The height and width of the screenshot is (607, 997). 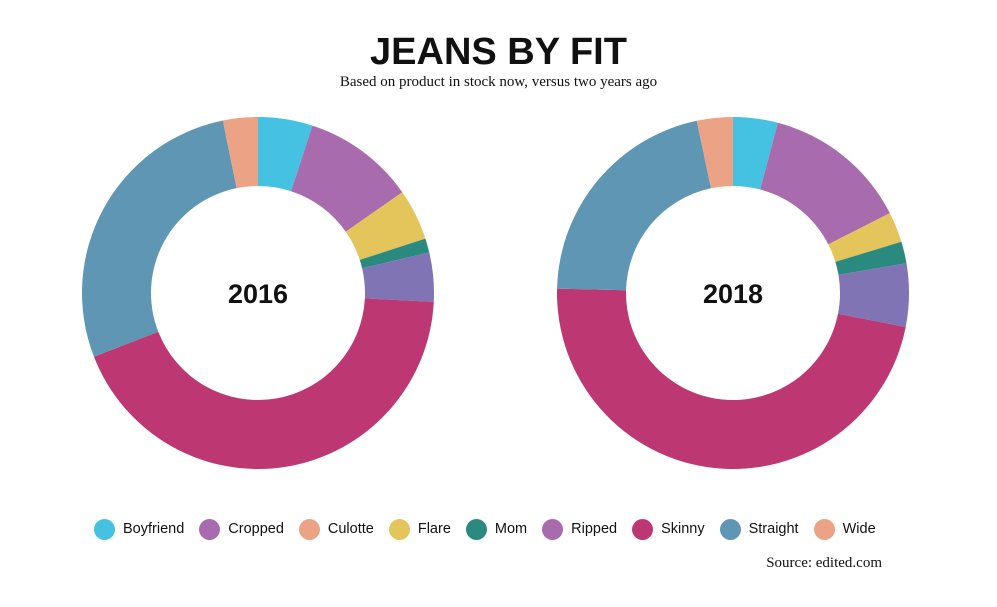 I want to click on slice-2018-skinny, so click(x=731, y=379).